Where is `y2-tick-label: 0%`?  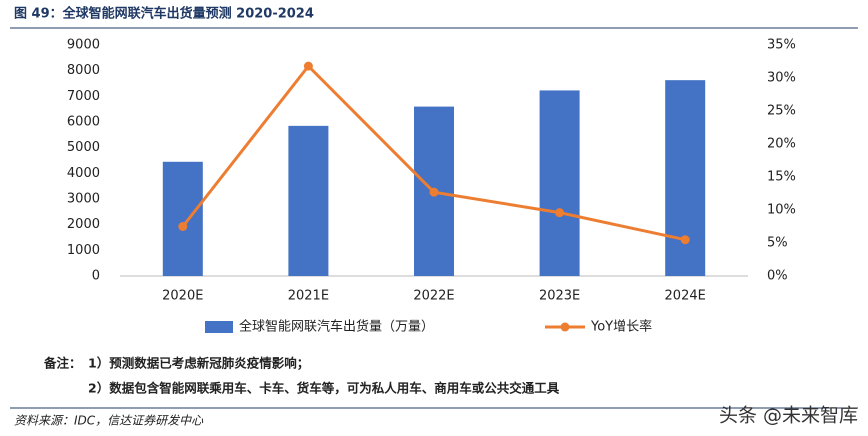
y2-tick-label: 0% is located at coordinates (777, 276).